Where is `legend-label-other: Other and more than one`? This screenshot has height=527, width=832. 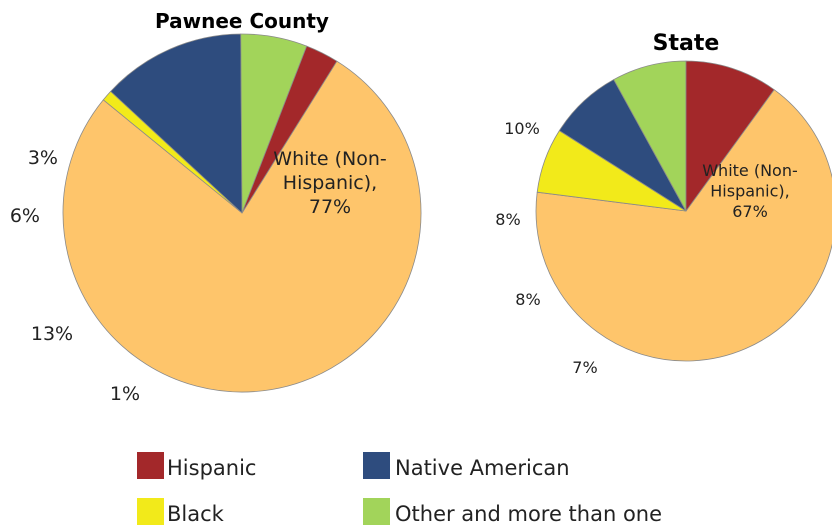
legend-label-other: Other and more than one is located at coordinates (528, 514).